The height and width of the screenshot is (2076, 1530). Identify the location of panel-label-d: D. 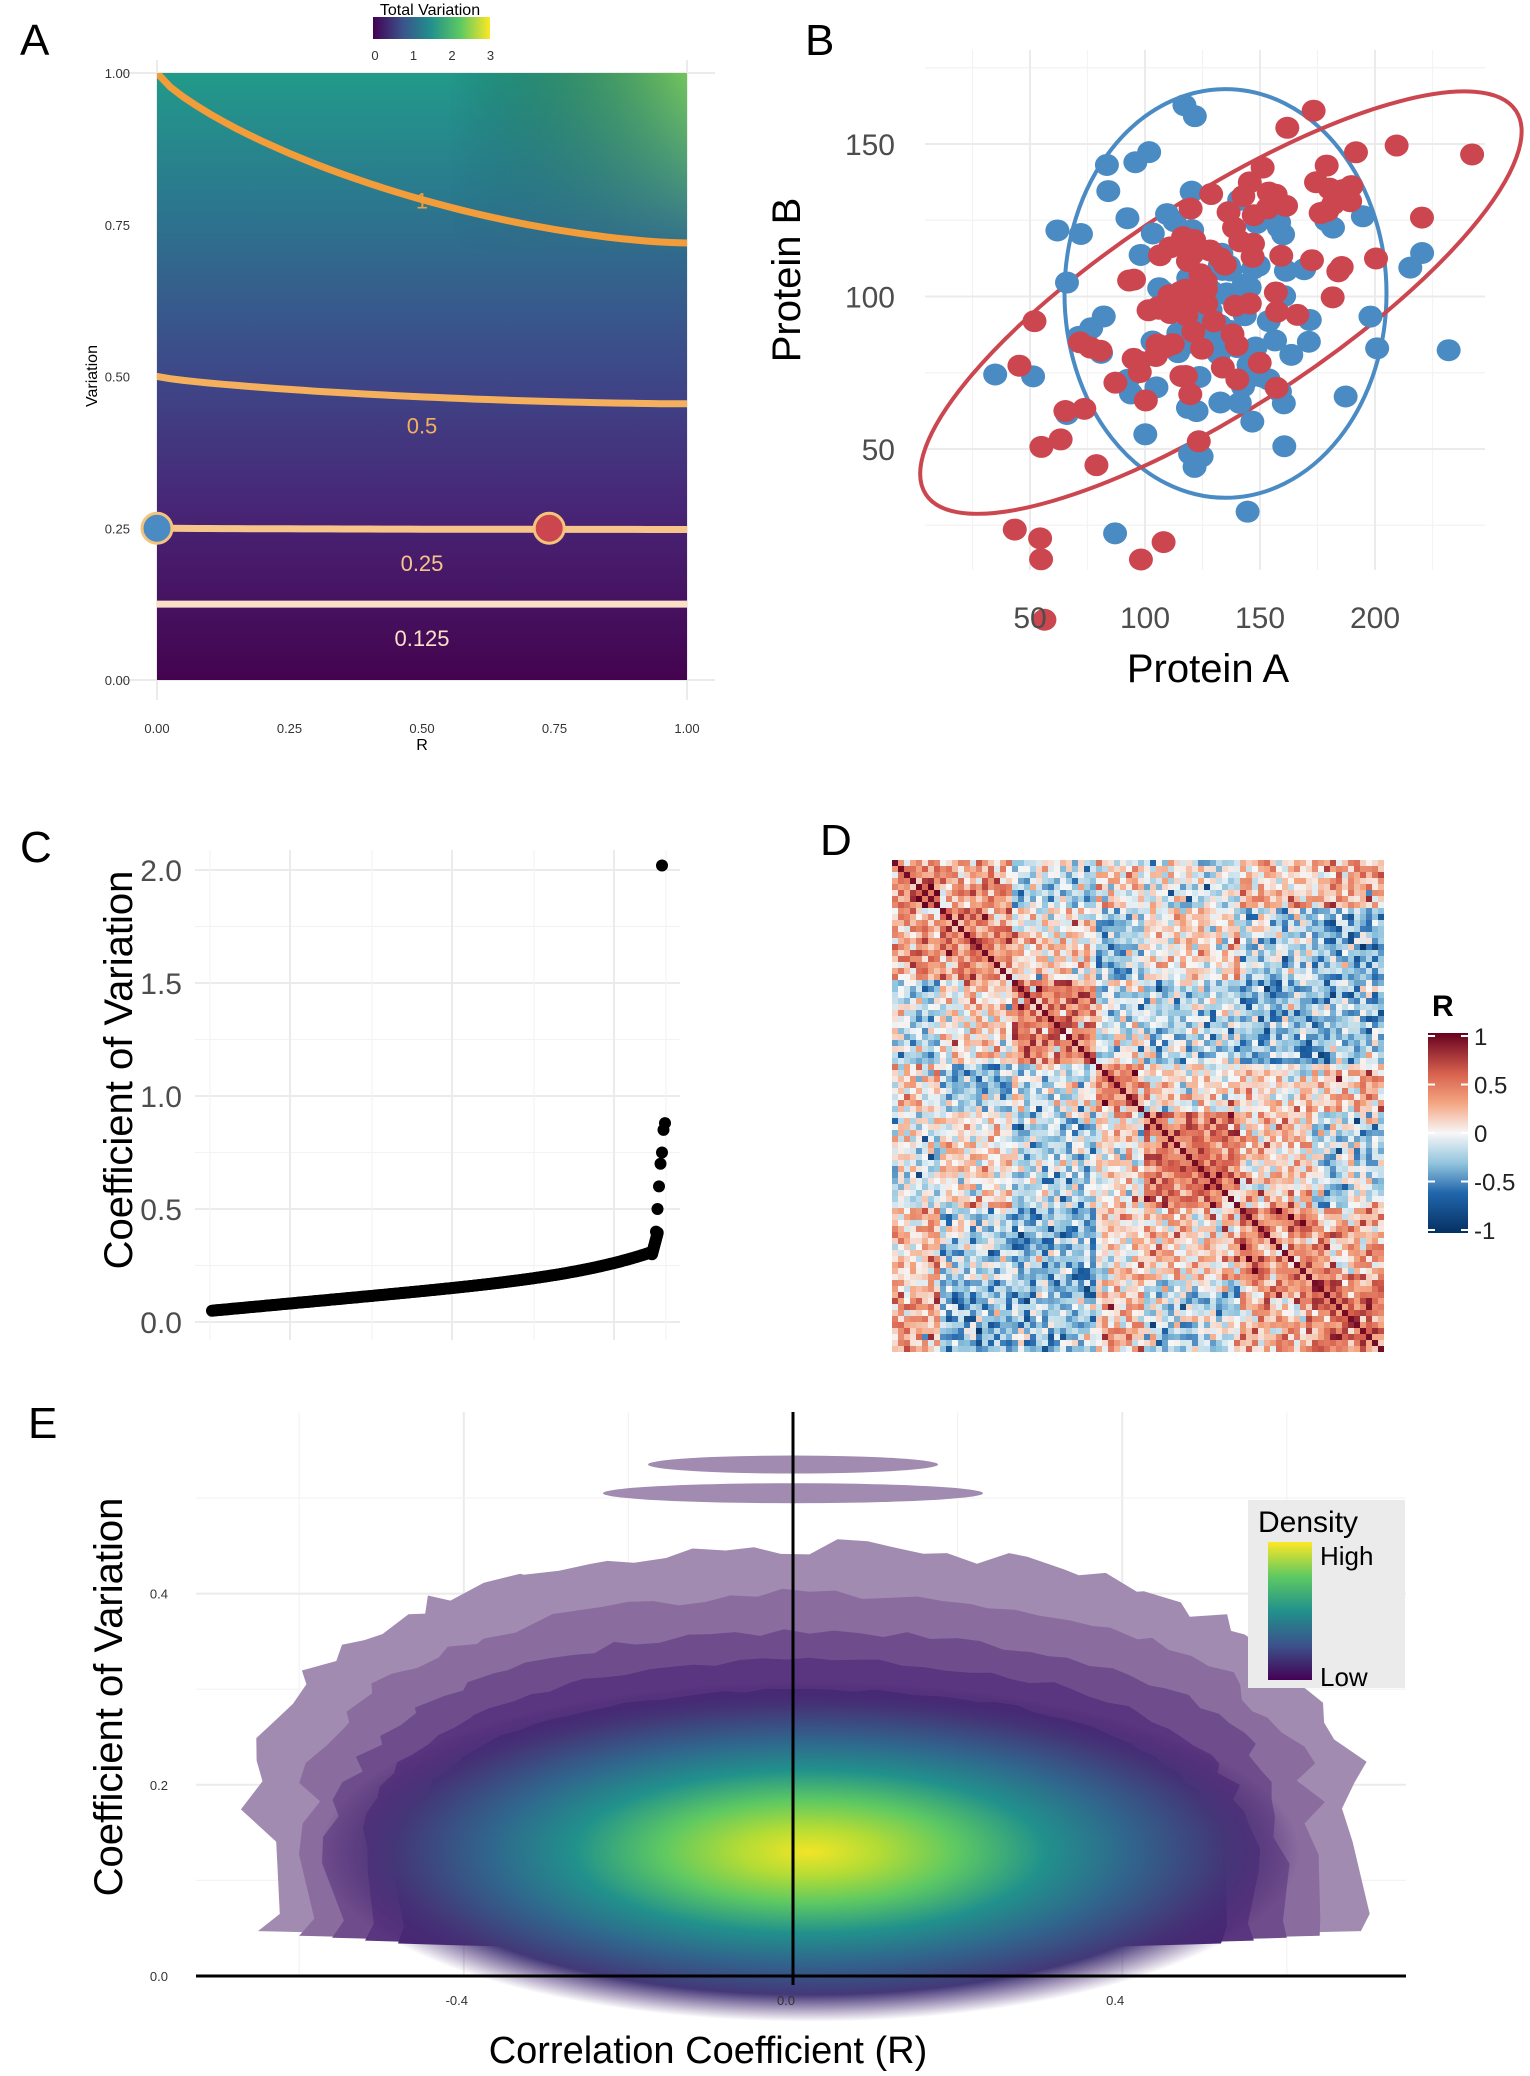
(836, 840).